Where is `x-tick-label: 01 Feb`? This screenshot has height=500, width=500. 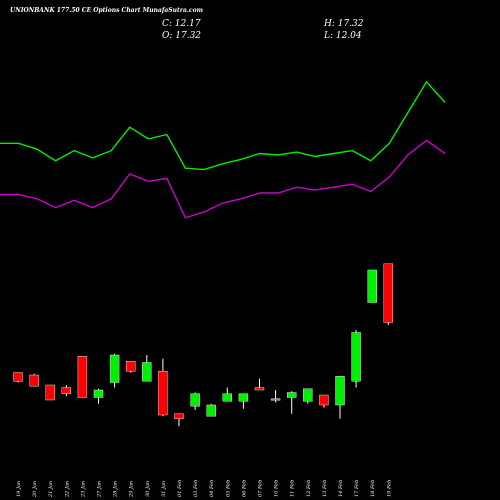
x-tick-label: 01 Feb is located at coordinates (180, 488).